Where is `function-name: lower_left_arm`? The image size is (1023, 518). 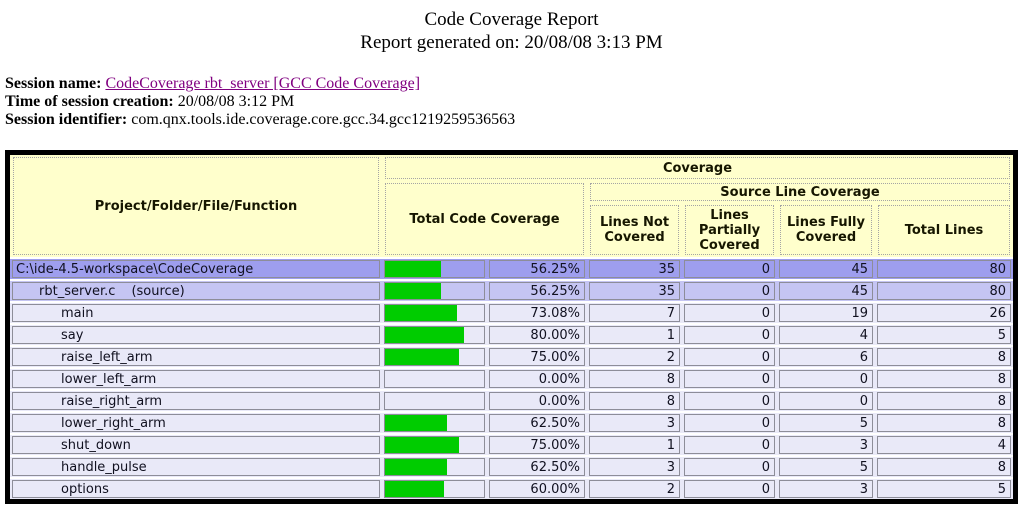
function-name: lower_left_arm is located at coordinates (109, 379).